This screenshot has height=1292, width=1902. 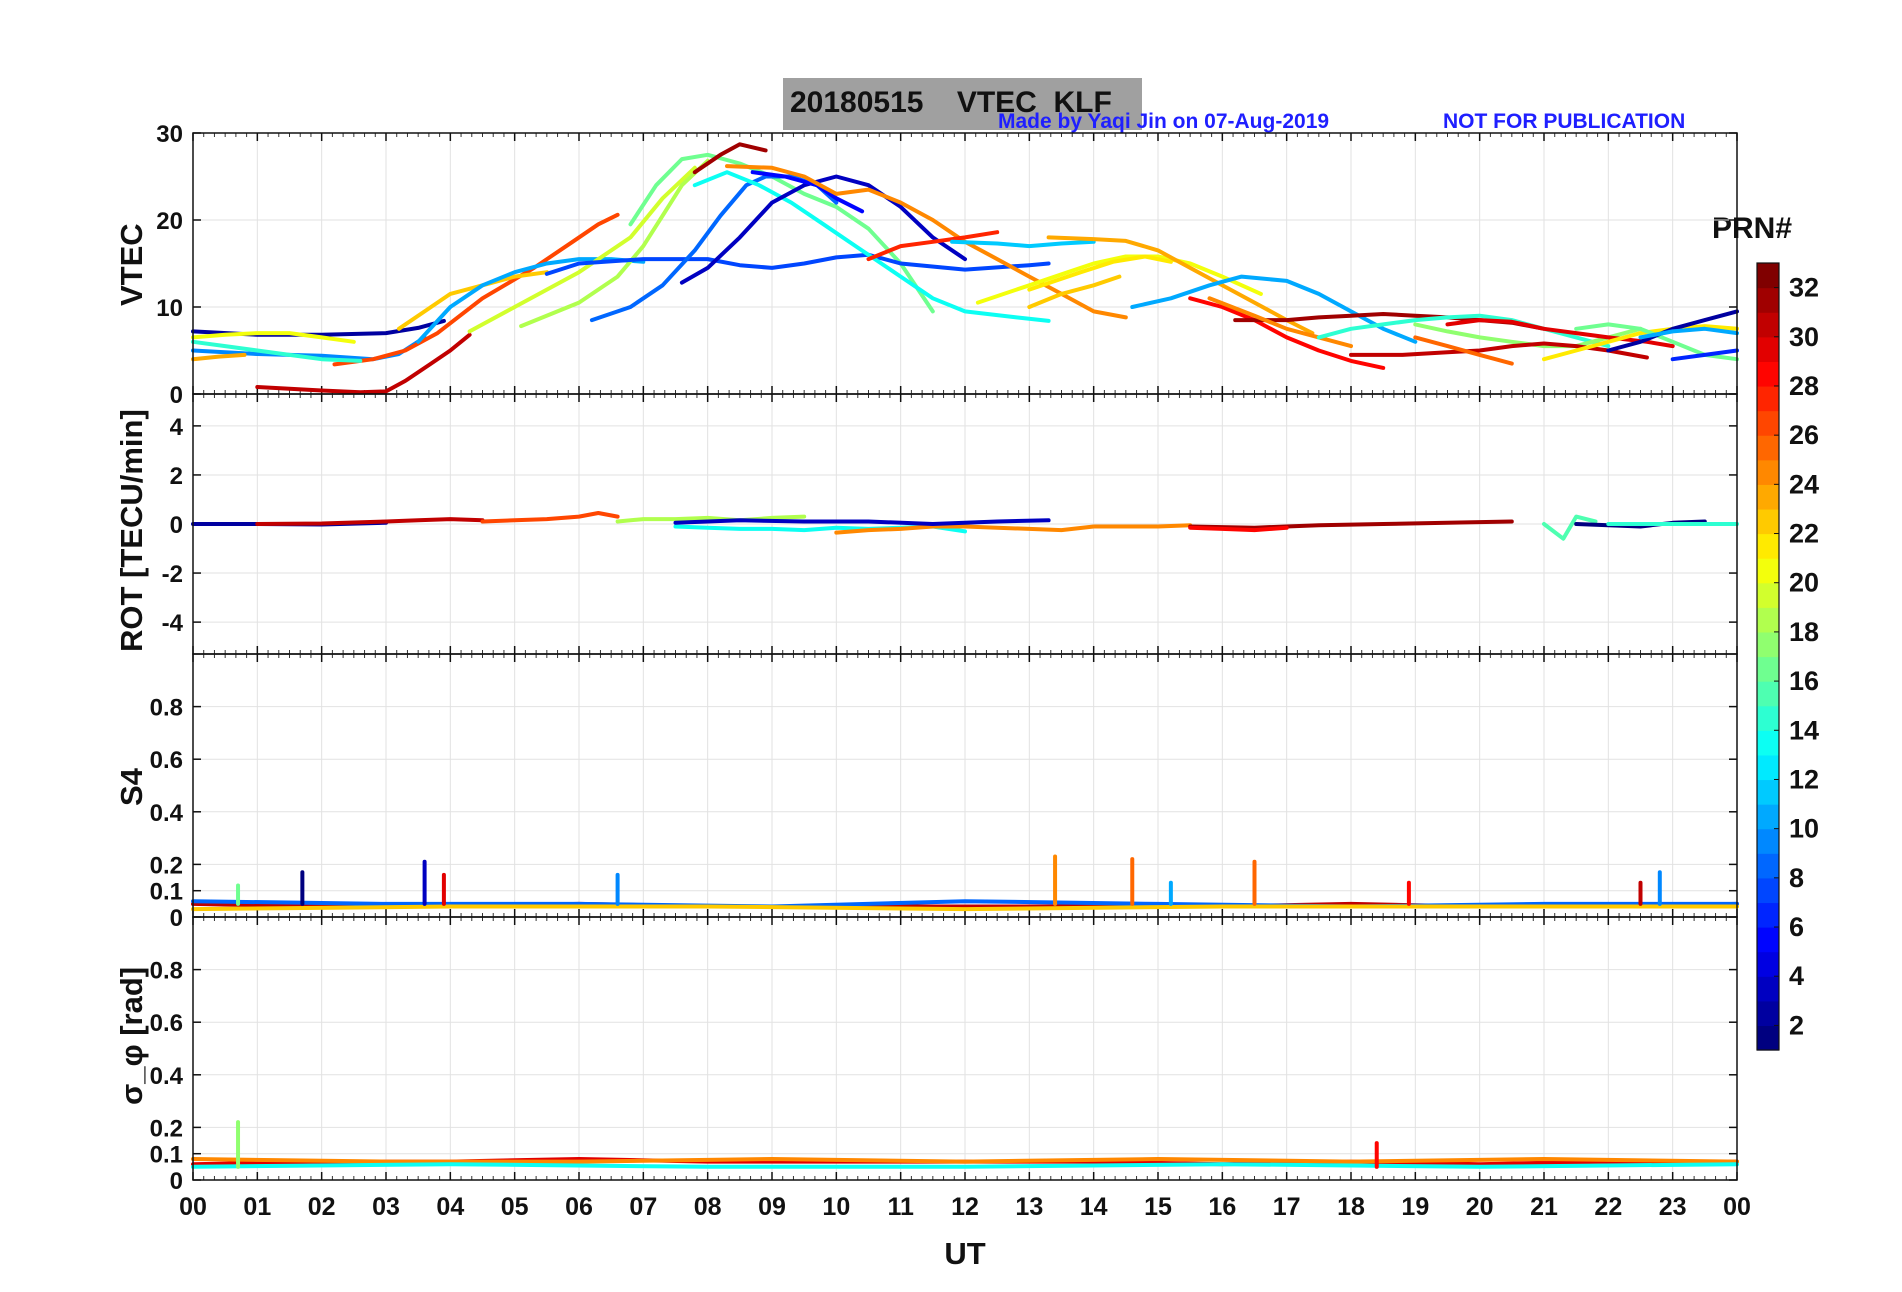 What do you see at coordinates (1804, 583) in the screenshot?
I see `colorbar-tick-label: 20` at bounding box center [1804, 583].